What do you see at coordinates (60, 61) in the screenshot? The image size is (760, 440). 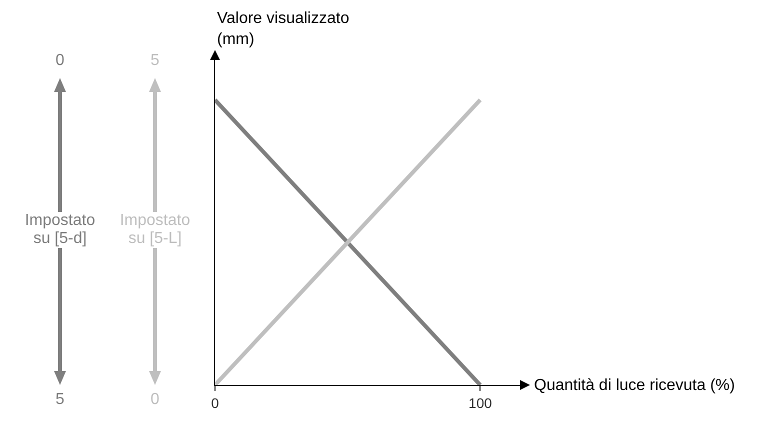 I see `text: 0` at bounding box center [60, 61].